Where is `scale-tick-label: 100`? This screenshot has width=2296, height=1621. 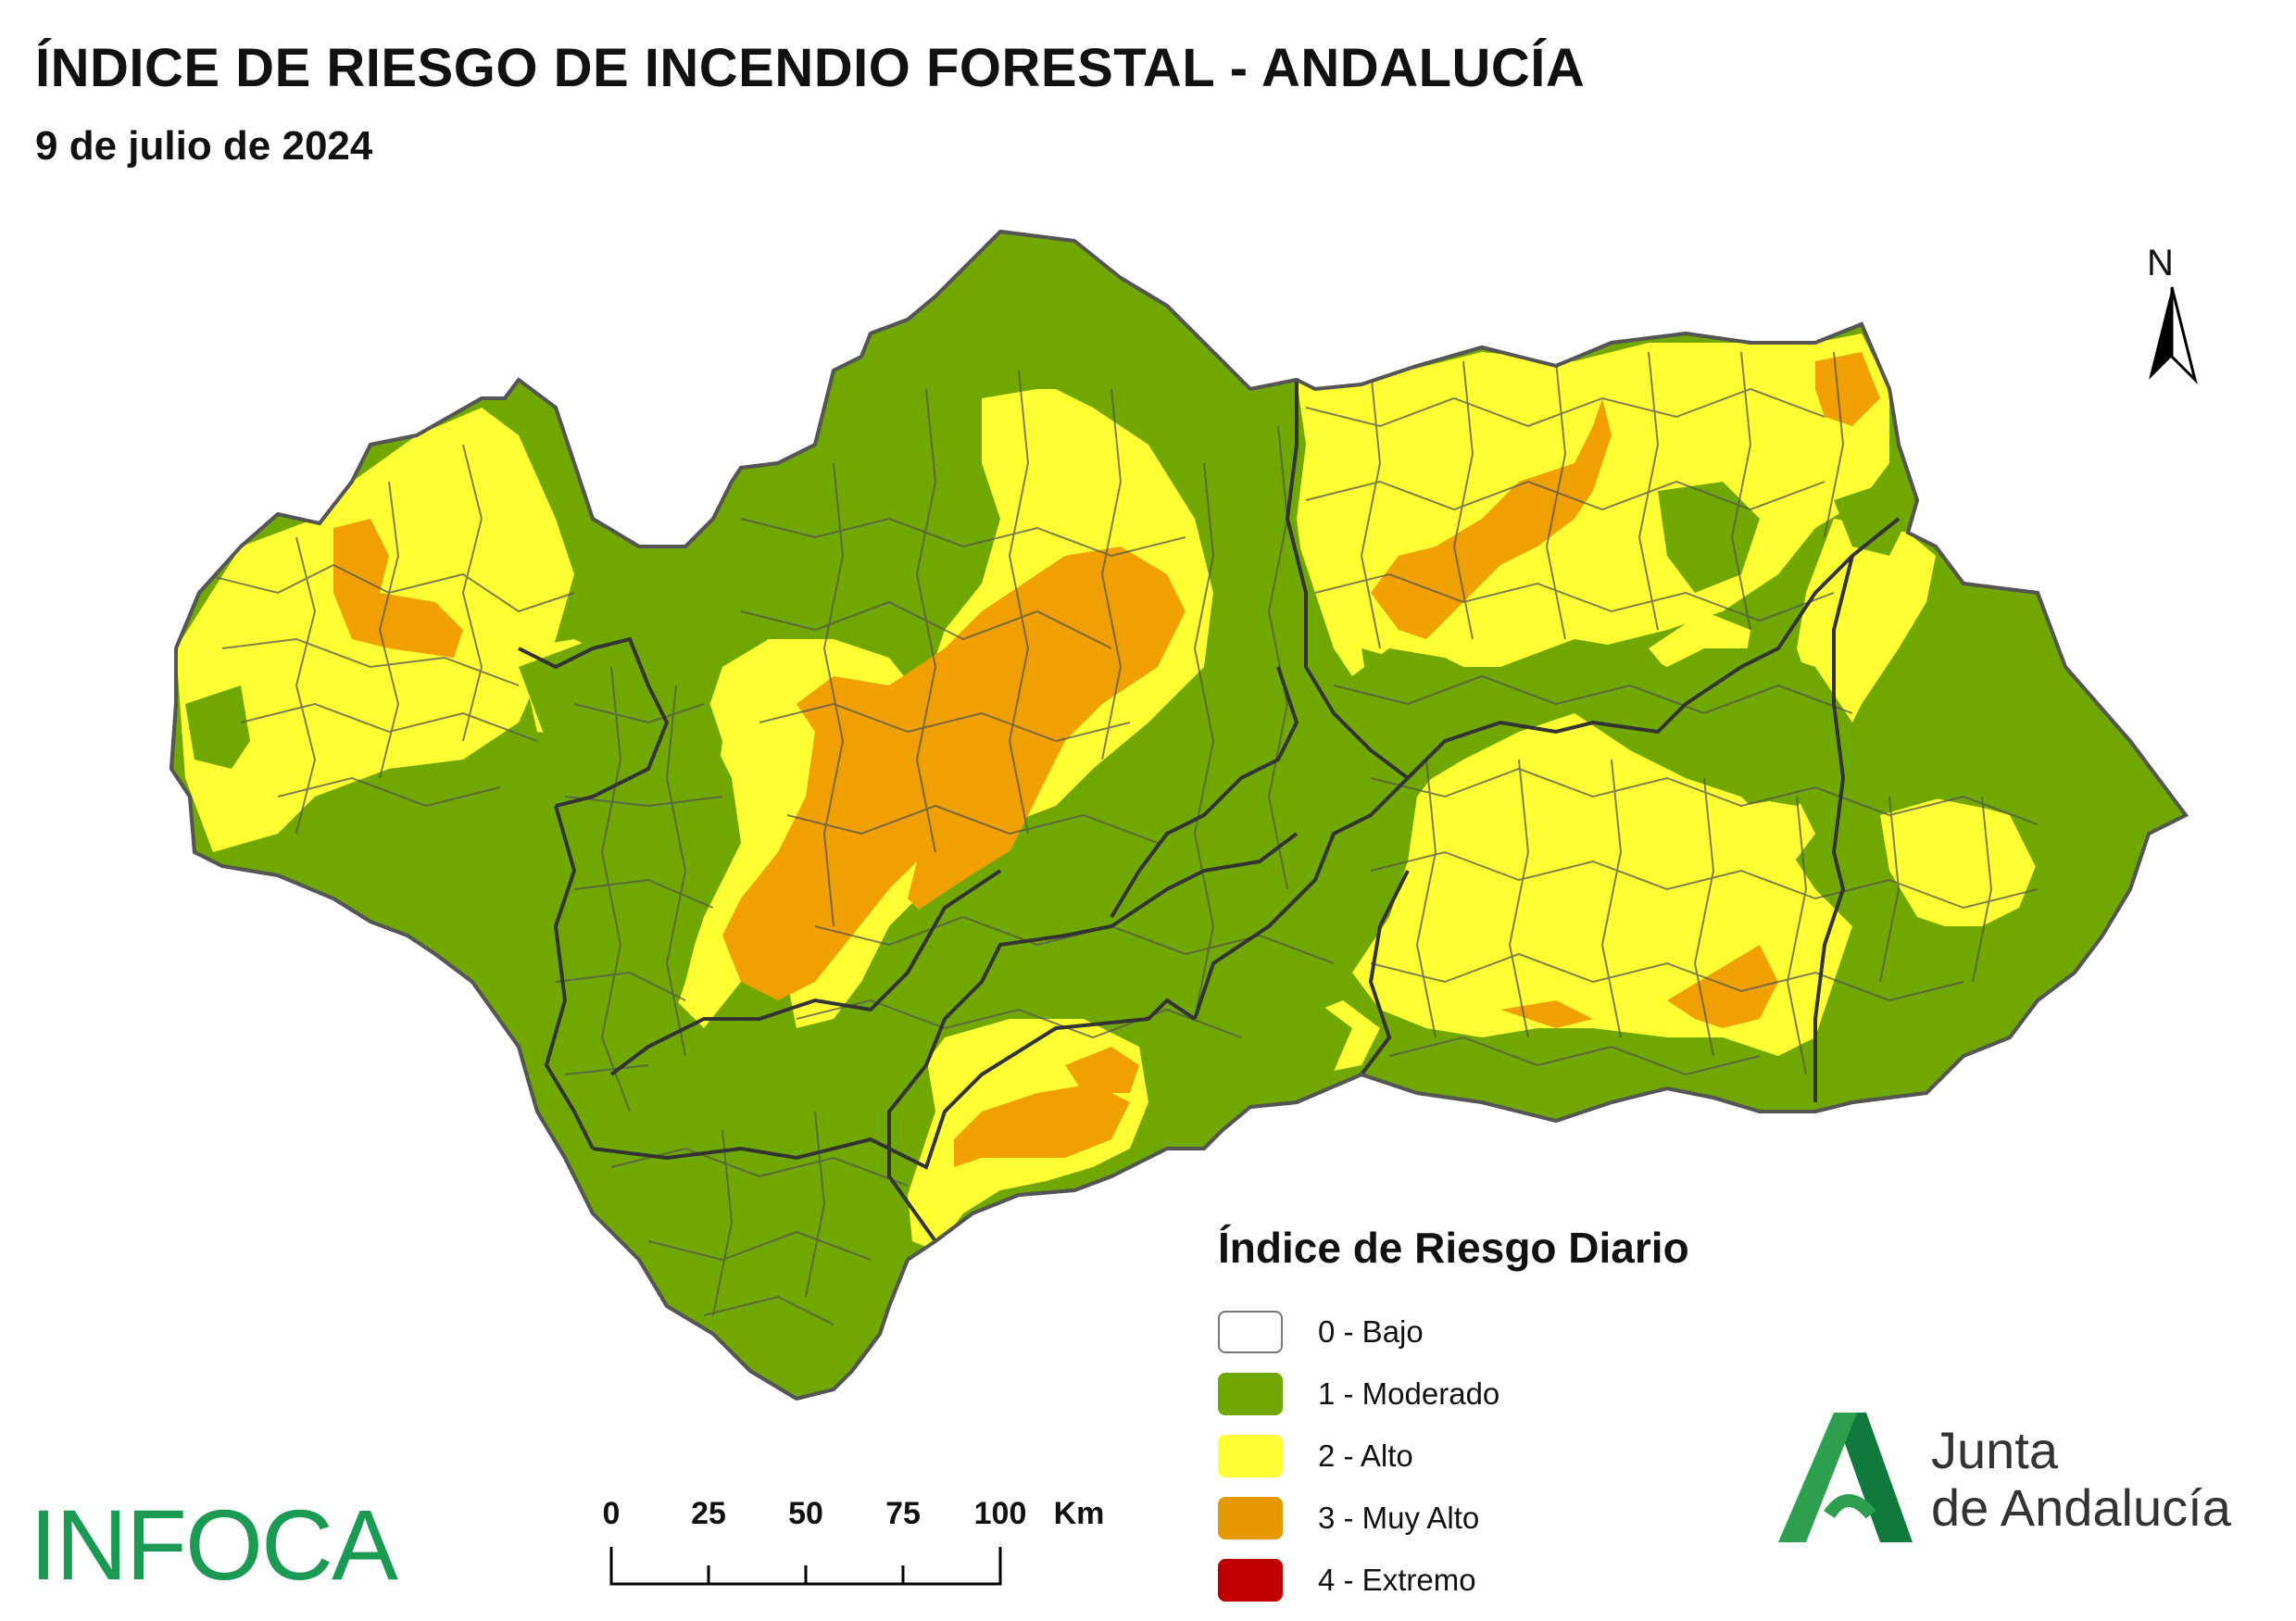 scale-tick-label: 100 is located at coordinates (1000, 1513).